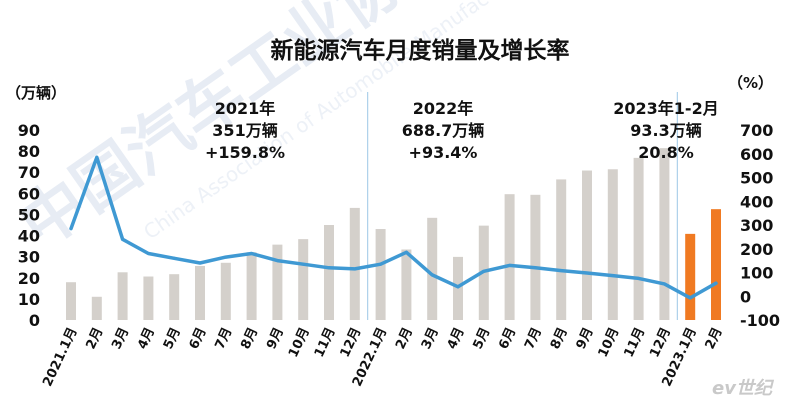 This screenshot has width=800, height=411. What do you see at coordinates (745, 296) in the screenshot?
I see `right-tick-label: 0` at bounding box center [745, 296].